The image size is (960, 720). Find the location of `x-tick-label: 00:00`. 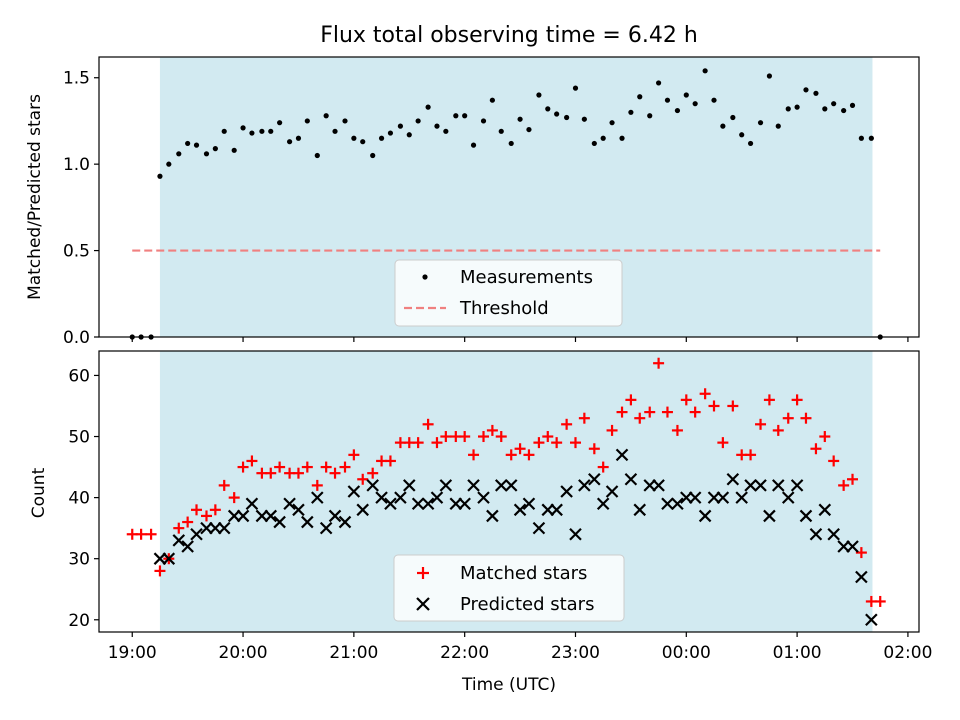

x-tick-label: 00:00 is located at coordinates (686, 653).